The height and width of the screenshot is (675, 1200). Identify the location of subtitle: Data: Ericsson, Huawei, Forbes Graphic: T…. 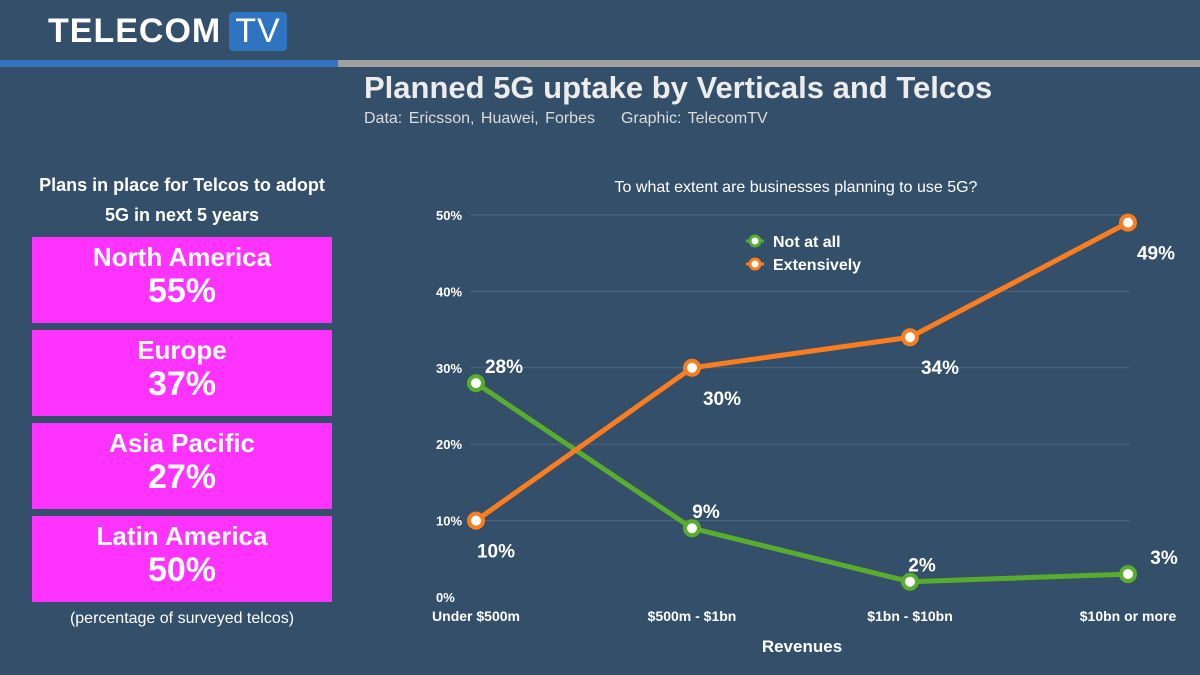
(579, 119).